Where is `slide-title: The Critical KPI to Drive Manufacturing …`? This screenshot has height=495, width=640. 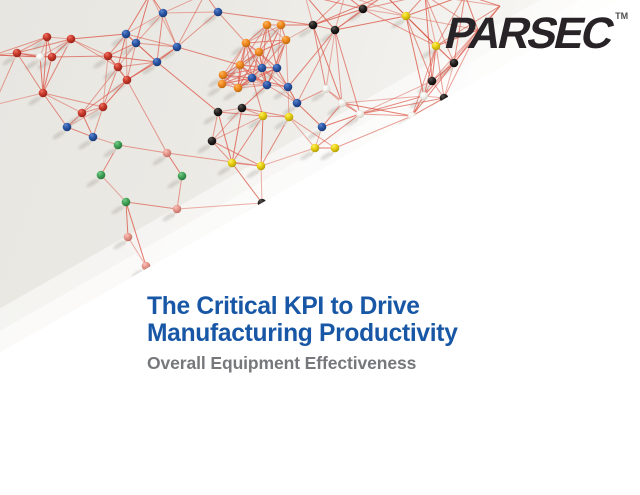 slide-title: The Critical KPI to Drive Manufacturing … is located at coordinates (302, 320).